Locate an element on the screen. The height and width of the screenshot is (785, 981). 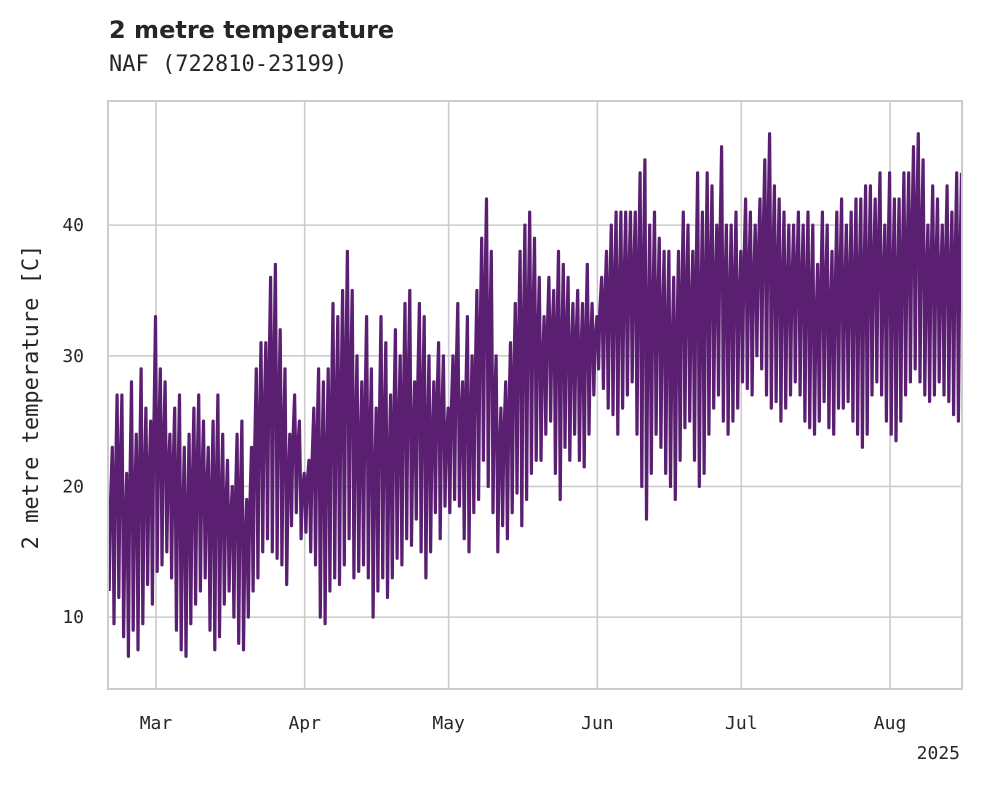
x-year-label: 2025 is located at coordinates (938, 753).